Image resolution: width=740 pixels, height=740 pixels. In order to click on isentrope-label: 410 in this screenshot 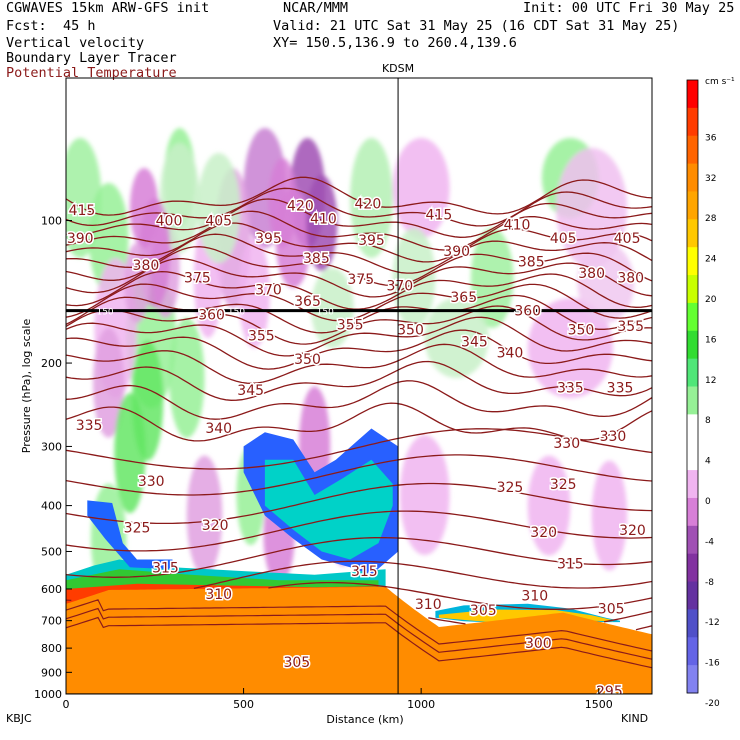, I will do `click(517, 226)`.